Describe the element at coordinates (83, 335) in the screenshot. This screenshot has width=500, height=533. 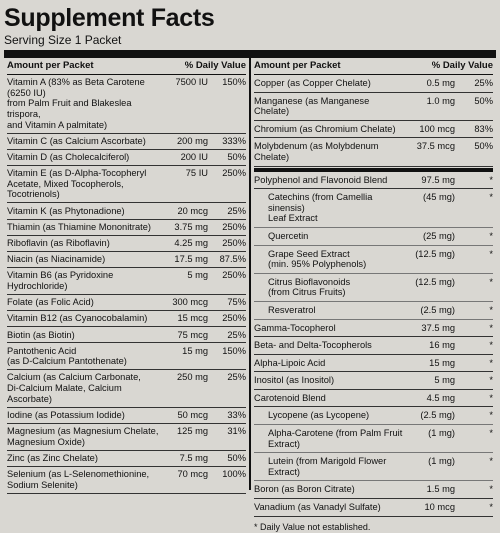
I see `ingredient-name: Biotin (as Biotin)` at that location.